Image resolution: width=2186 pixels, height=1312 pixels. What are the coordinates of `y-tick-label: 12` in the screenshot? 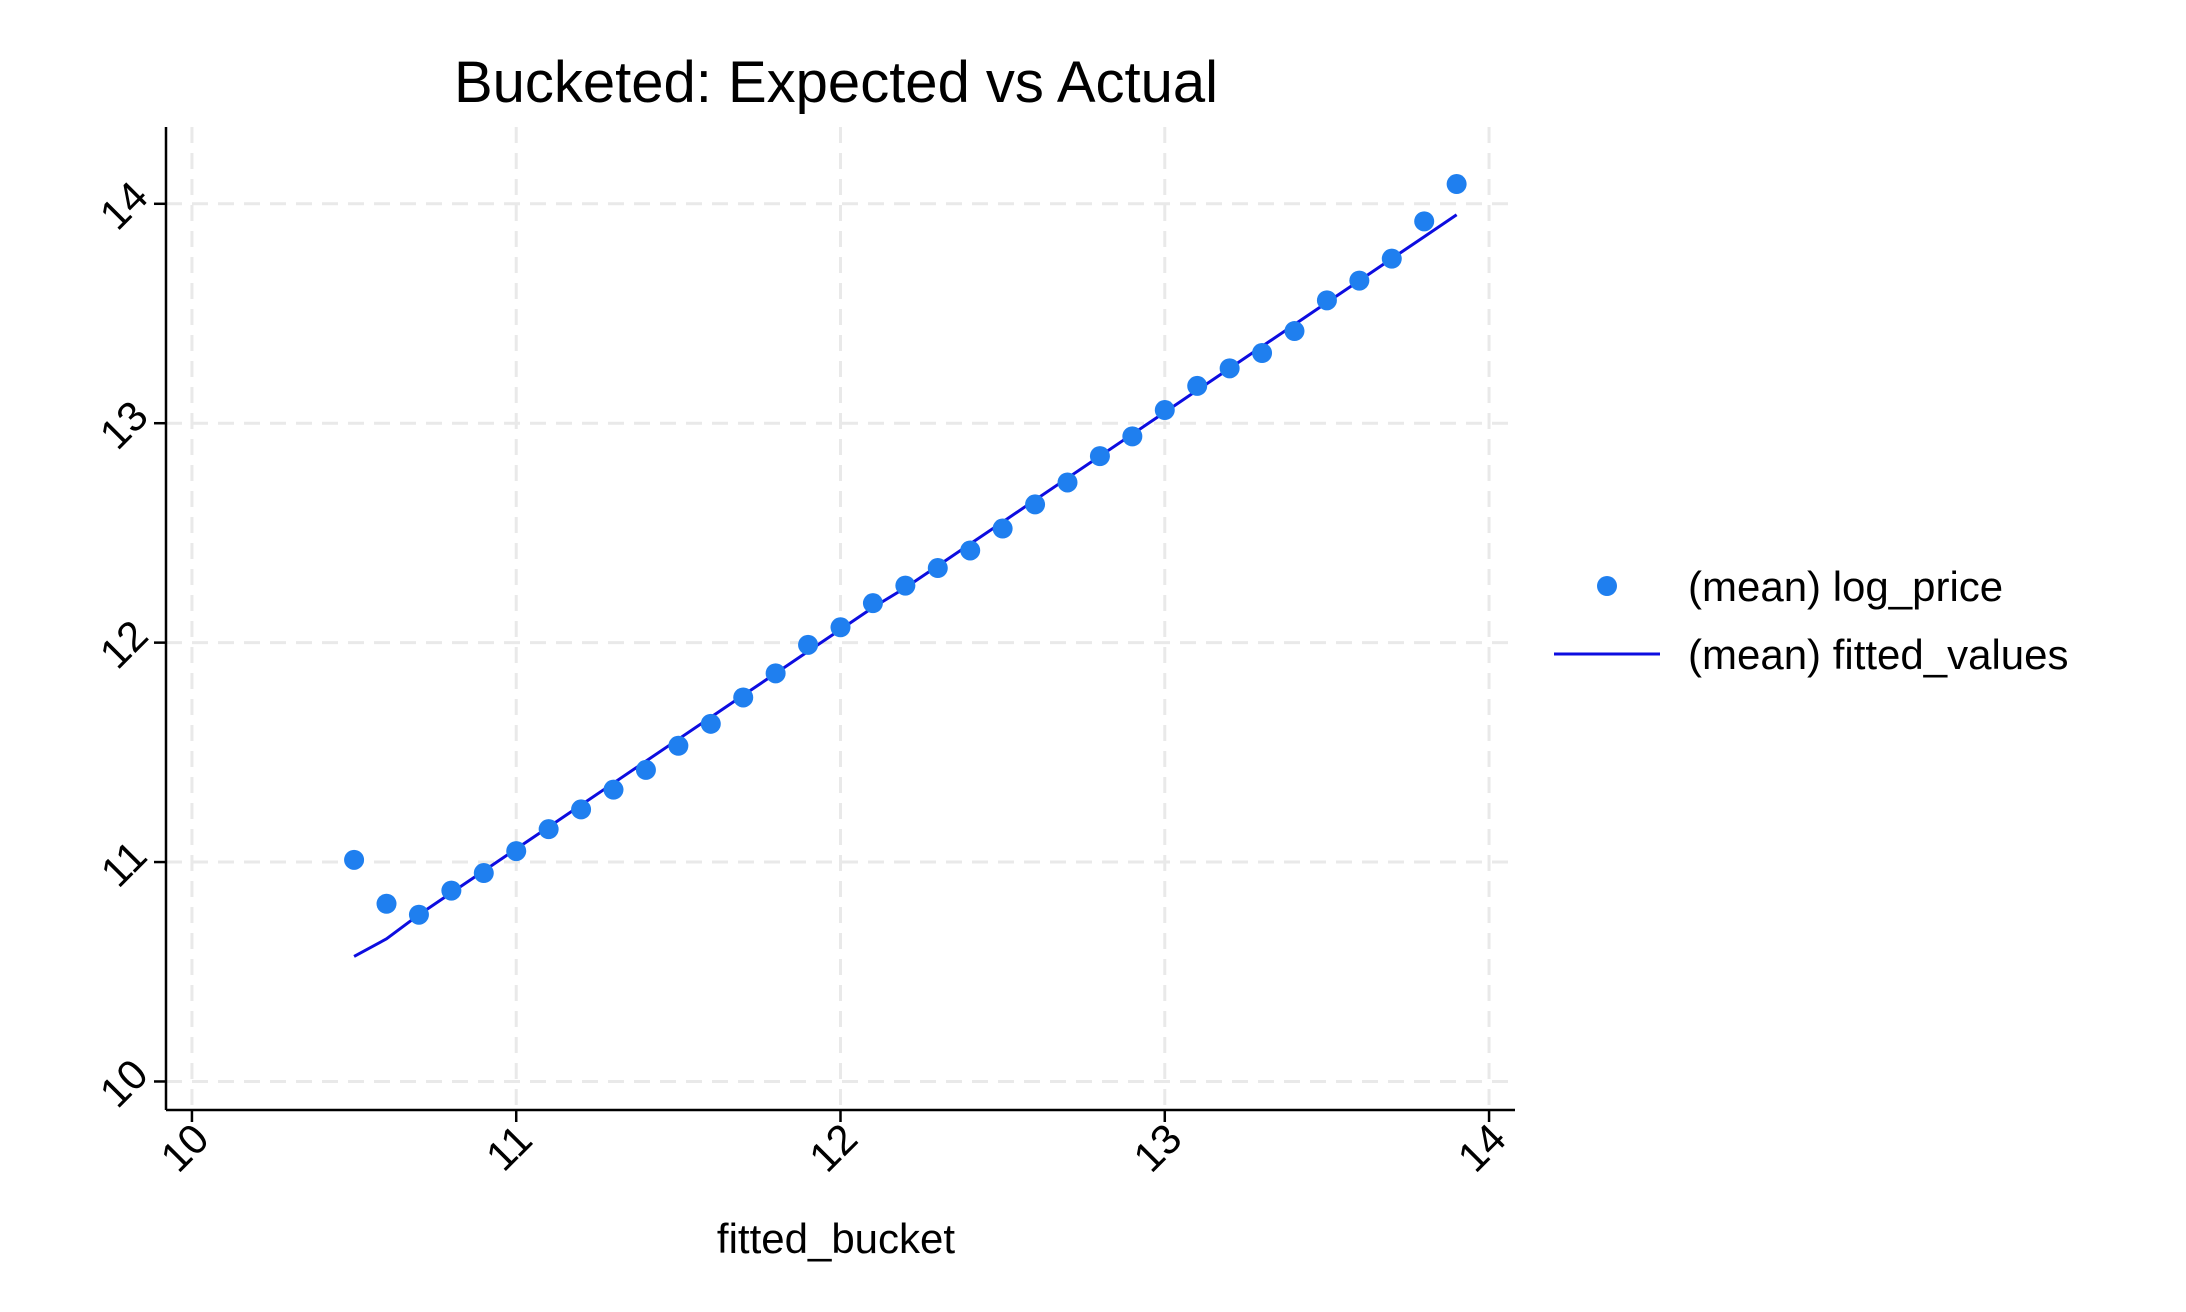 It's located at (123, 644).